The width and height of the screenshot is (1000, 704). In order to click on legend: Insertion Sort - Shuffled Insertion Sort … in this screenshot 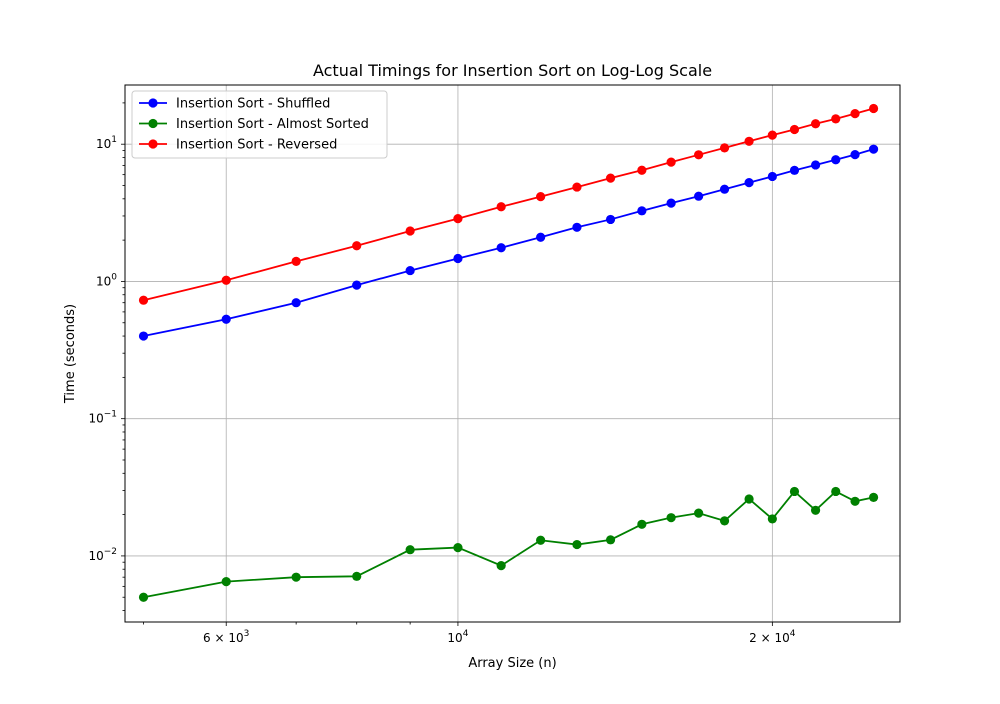, I will do `click(259, 124)`.